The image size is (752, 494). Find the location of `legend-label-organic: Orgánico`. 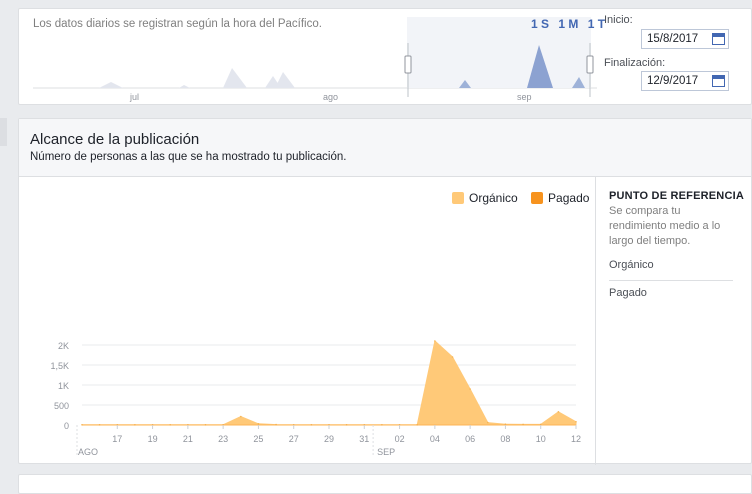

legend-label-organic: Orgánico is located at coordinates (493, 198).